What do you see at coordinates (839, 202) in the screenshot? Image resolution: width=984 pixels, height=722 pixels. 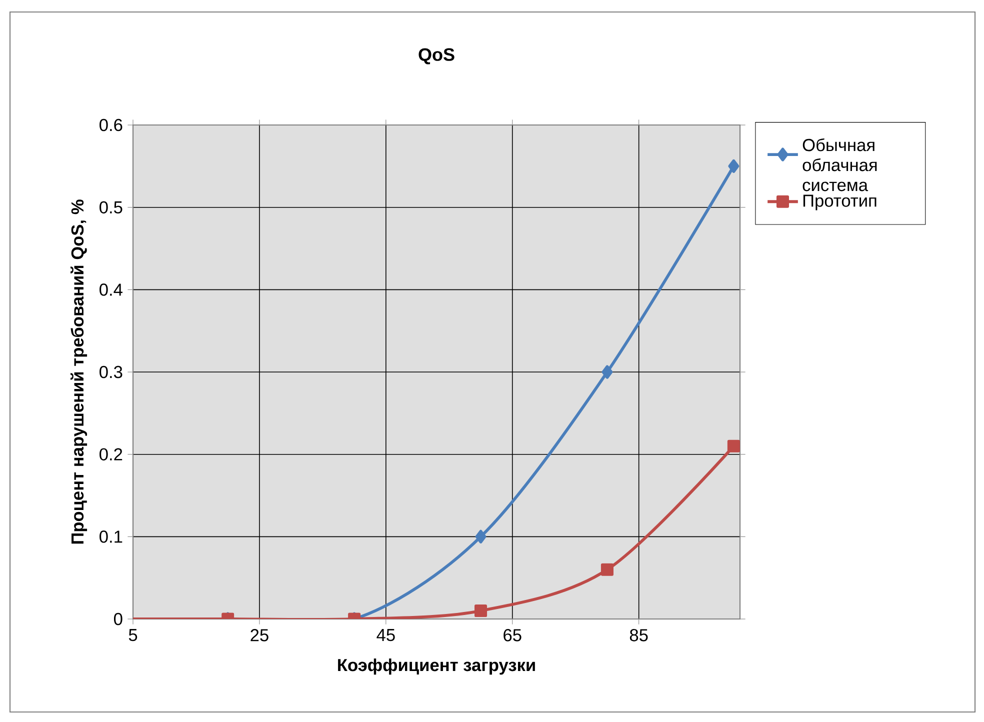 I see `legend-label: Прототип` at bounding box center [839, 202].